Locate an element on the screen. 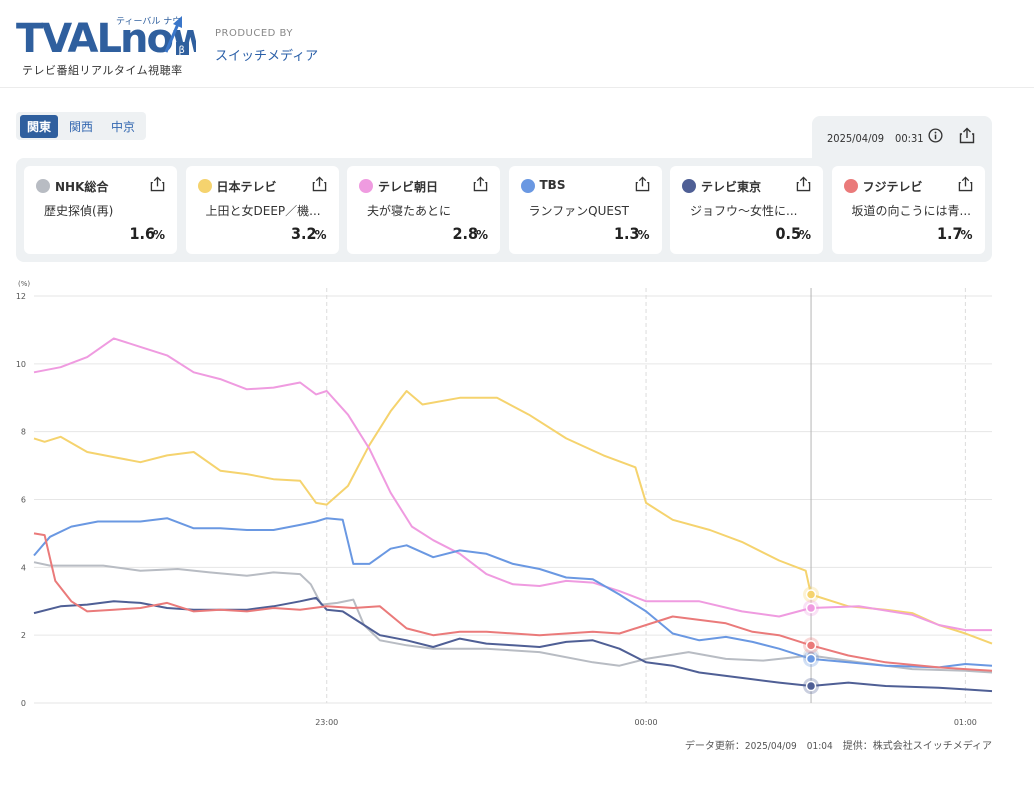  rating-value: 2.8 is located at coordinates (465, 233).